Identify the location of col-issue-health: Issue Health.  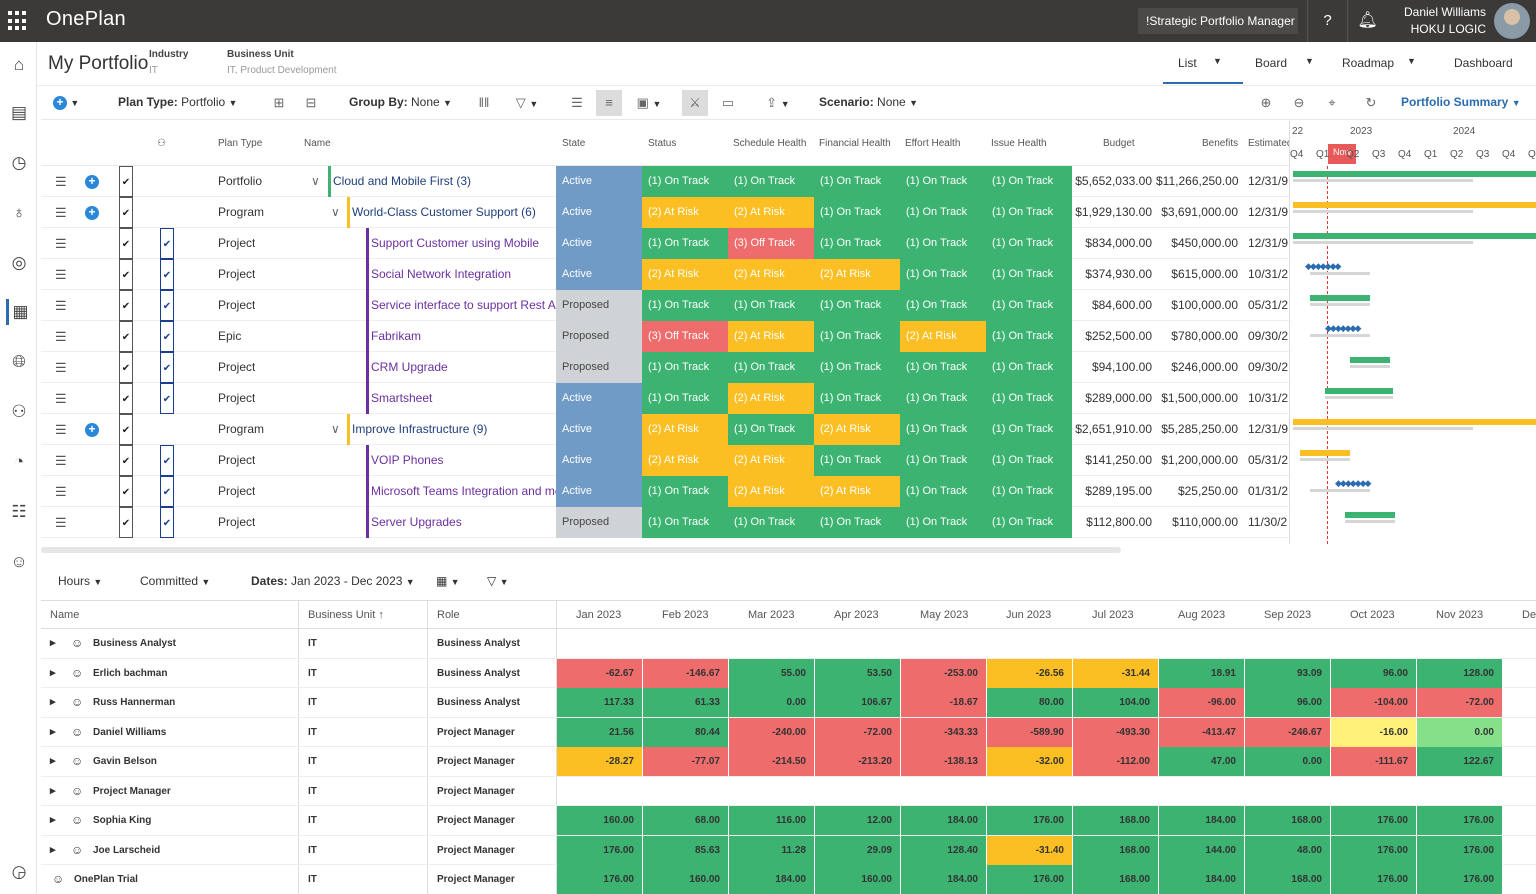
(1019, 143).